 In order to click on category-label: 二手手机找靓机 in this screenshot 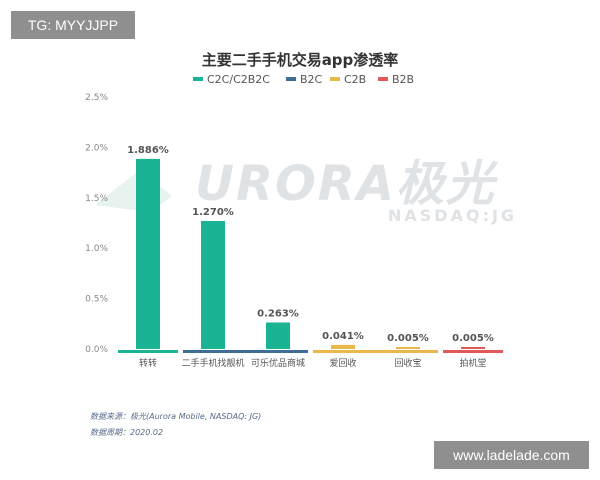, I will do `click(212, 363)`.